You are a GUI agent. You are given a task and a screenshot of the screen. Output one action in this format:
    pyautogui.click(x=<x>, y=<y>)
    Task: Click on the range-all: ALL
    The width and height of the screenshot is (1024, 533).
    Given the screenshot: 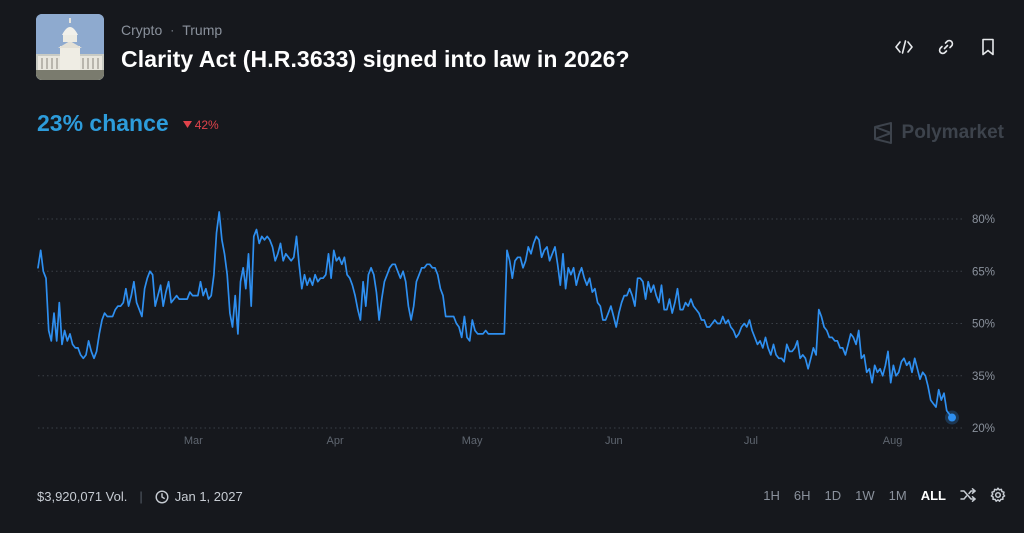 What is the action you would take?
    pyautogui.click(x=933, y=495)
    